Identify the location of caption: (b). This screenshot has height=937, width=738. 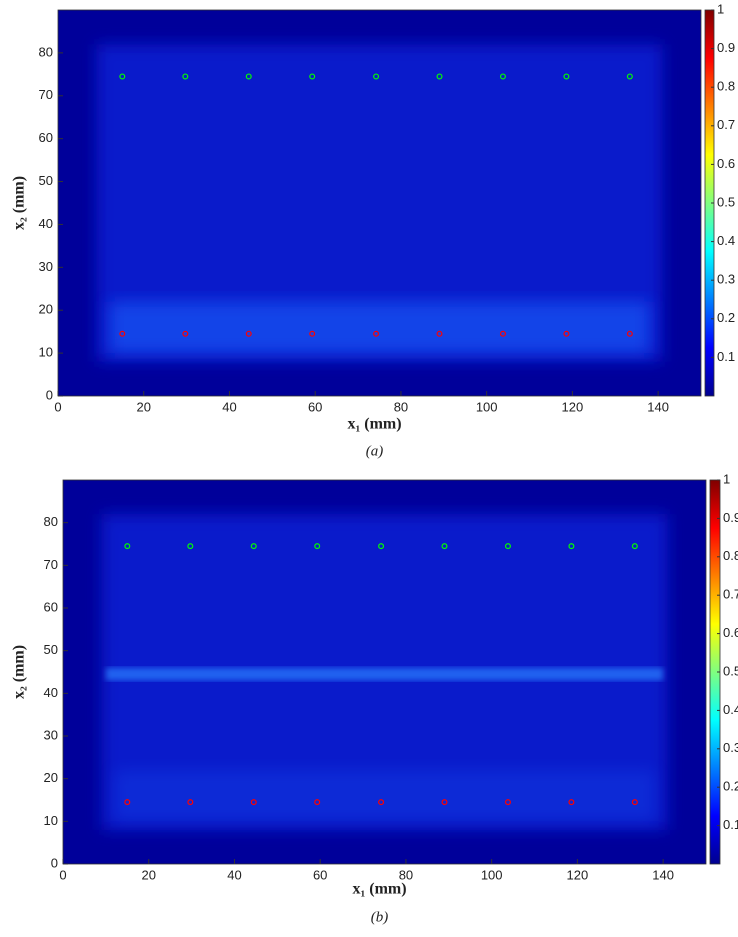
(380, 917).